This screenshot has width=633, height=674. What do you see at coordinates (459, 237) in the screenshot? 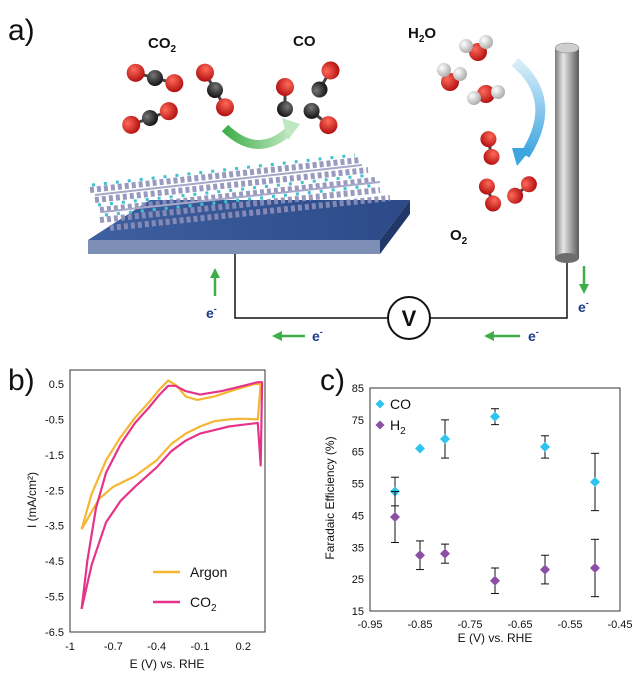
I see `o2-label: O2` at bounding box center [459, 237].